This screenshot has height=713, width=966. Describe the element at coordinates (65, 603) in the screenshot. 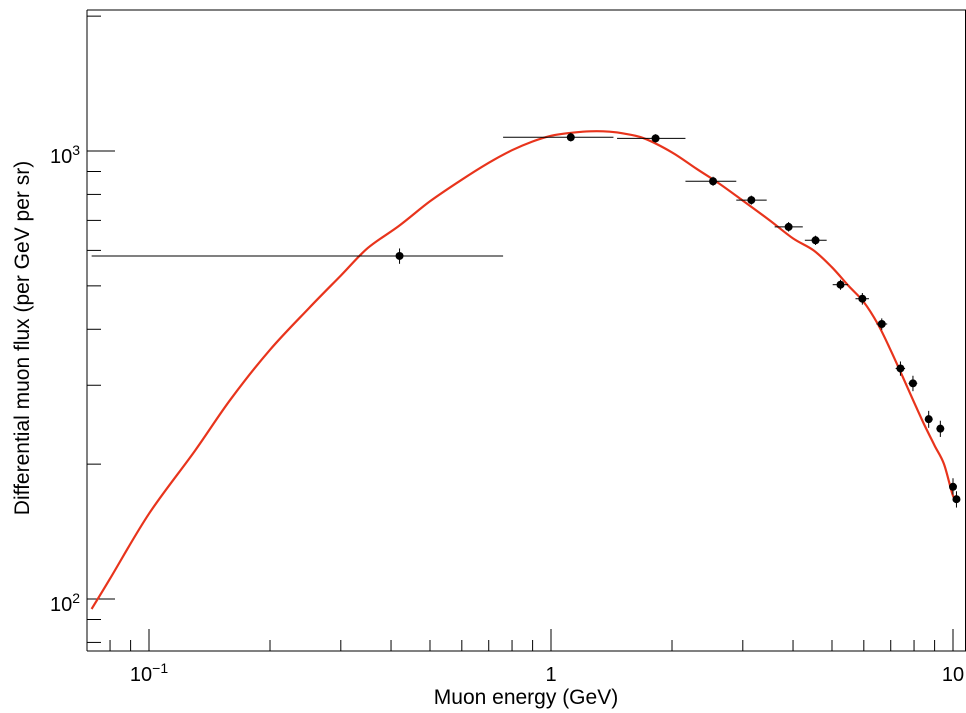

I see `y-tick-label: 10²` at that location.